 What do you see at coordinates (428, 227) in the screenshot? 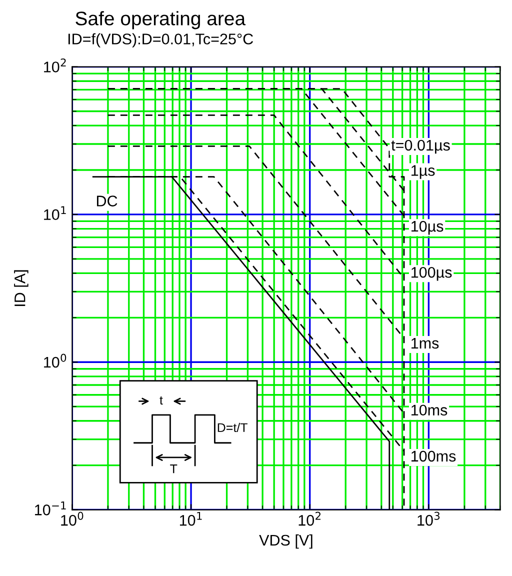
I see `annotation: 10µs` at bounding box center [428, 227].